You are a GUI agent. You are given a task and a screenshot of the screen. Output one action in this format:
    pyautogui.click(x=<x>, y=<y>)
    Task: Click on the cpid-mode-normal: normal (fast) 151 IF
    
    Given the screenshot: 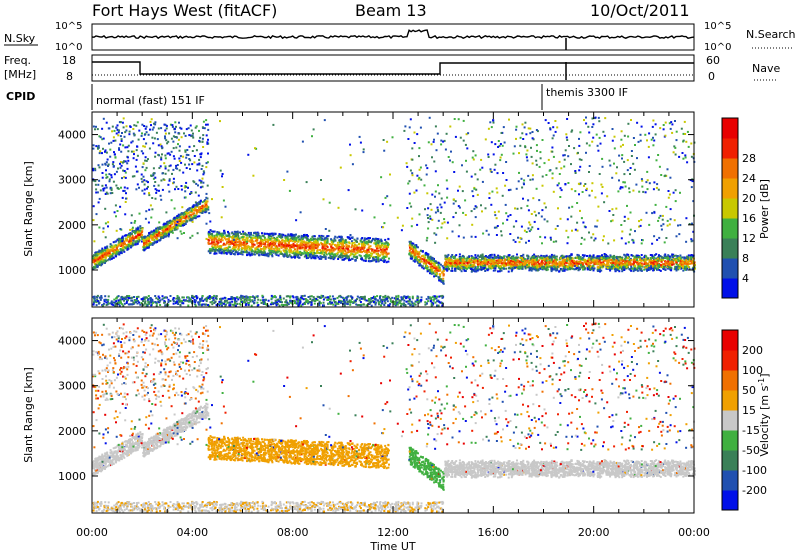 What is the action you would take?
    pyautogui.click(x=150, y=100)
    